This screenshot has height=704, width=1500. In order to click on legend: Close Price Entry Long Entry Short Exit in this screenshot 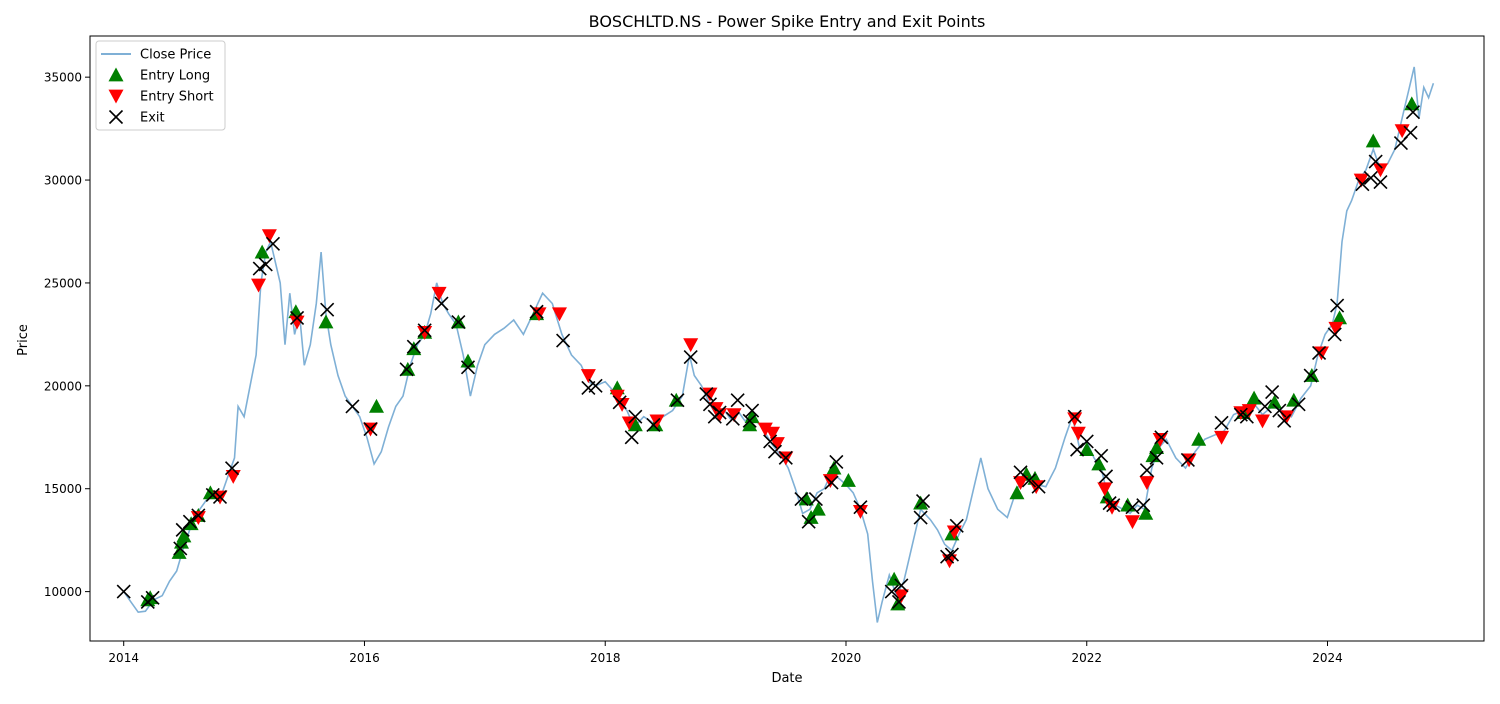, I will do `click(160, 85)`.